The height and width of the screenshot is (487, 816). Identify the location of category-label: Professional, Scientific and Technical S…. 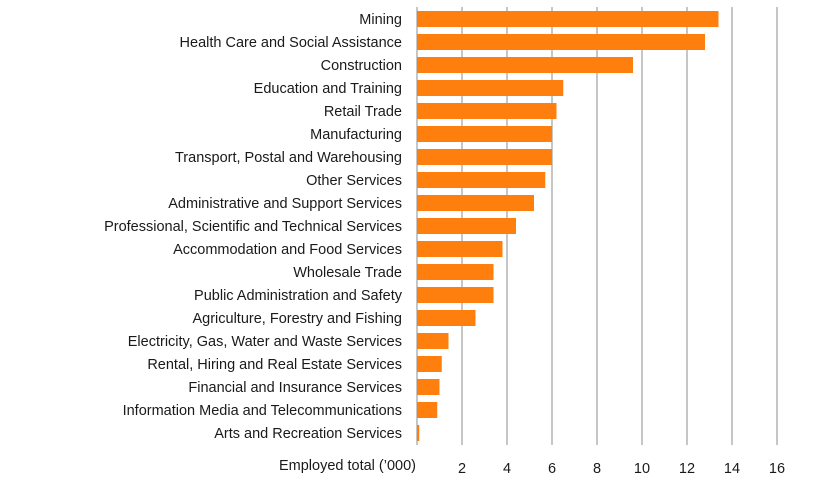
(253, 227).